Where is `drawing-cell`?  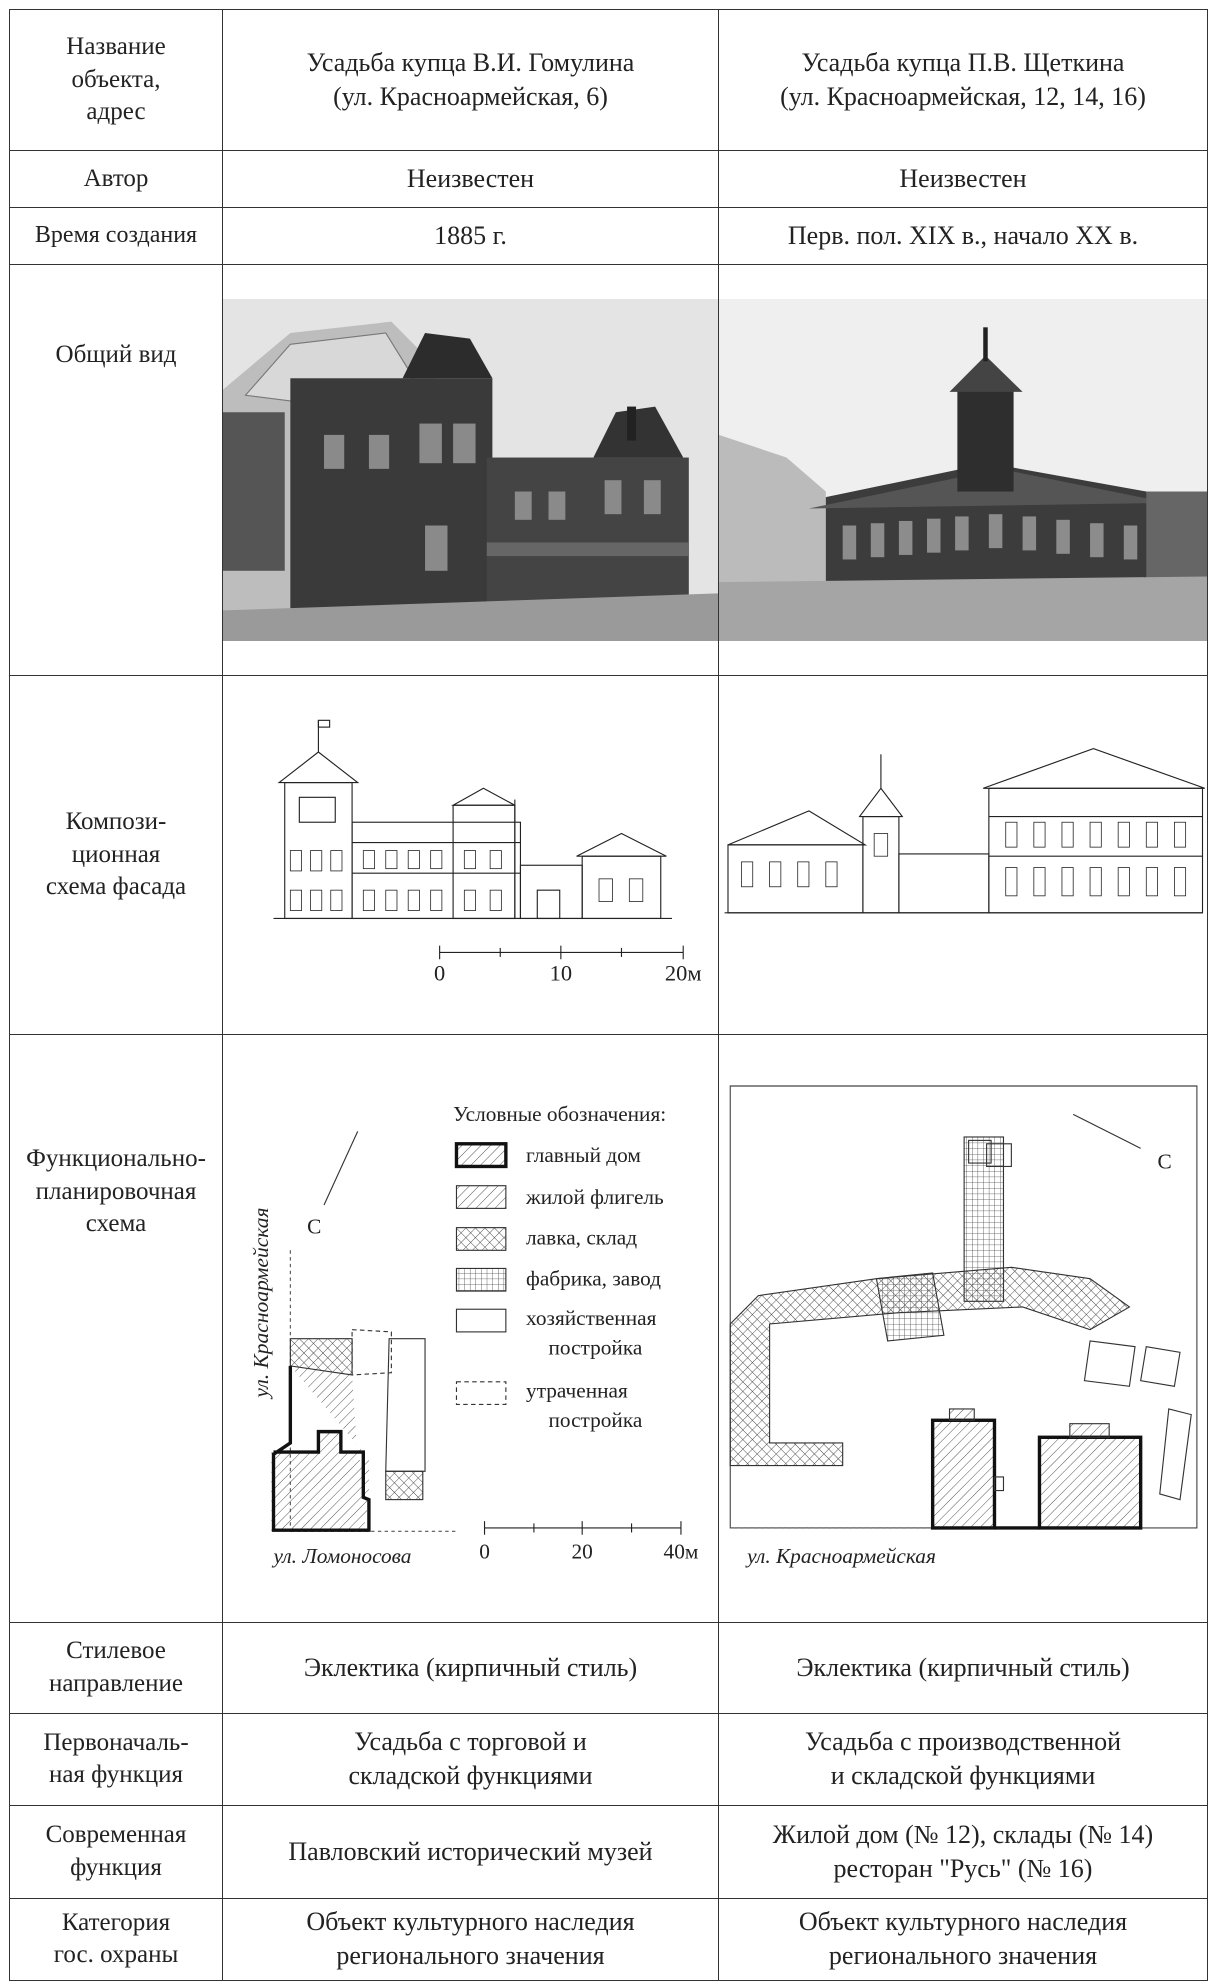 drawing-cell is located at coordinates (963, 855).